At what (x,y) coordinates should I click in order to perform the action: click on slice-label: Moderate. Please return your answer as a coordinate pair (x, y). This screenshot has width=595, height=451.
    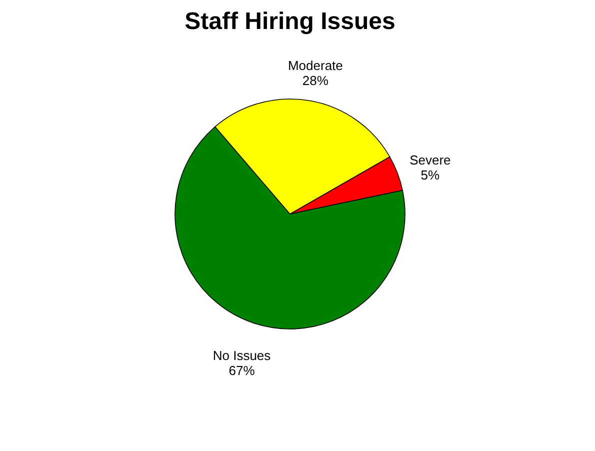
    Looking at the image, I should click on (315, 66).